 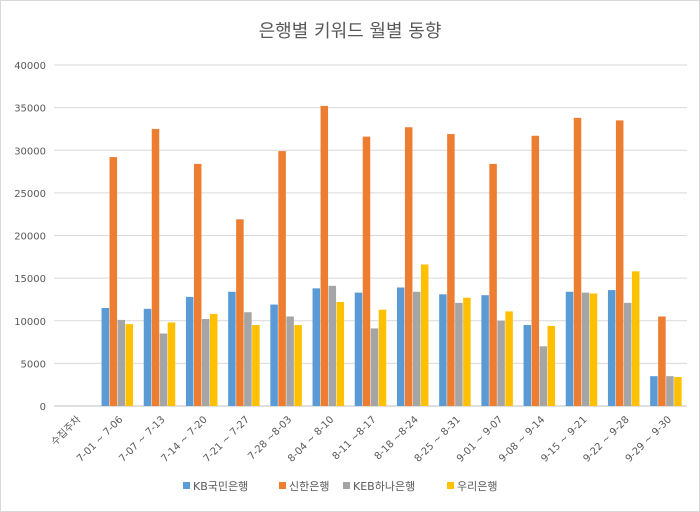 What do you see at coordinates (350, 31) in the screenshot?
I see `chart-title: 은행별 키워드 월별 동향` at bounding box center [350, 31].